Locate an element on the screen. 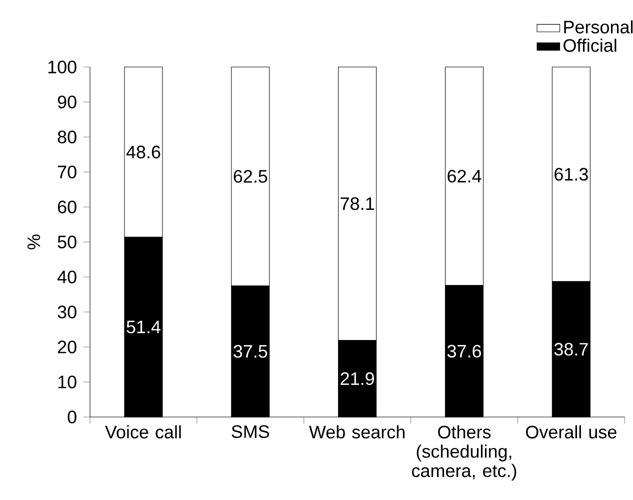  x-tick-label: Voice call is located at coordinates (143, 431).